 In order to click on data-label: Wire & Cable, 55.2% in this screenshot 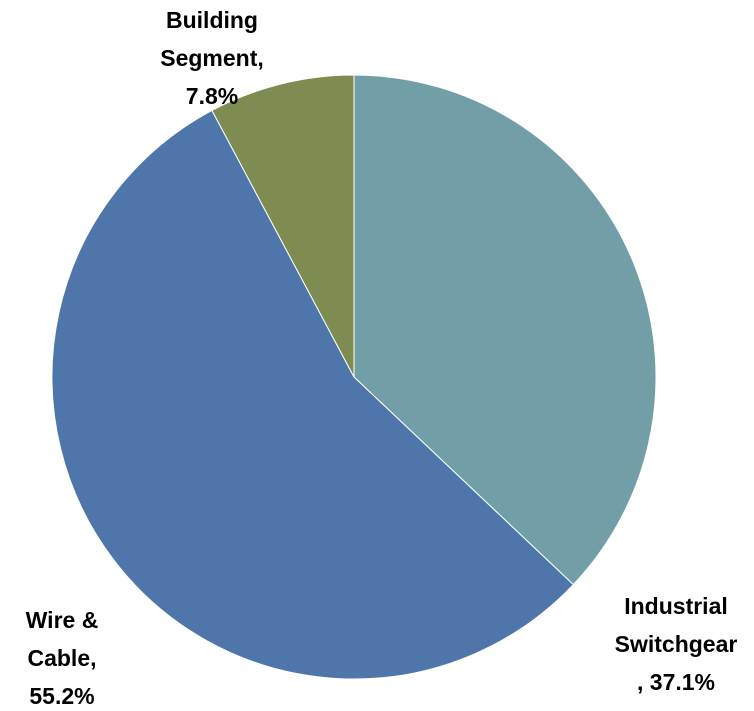, I will do `click(62, 658)`.